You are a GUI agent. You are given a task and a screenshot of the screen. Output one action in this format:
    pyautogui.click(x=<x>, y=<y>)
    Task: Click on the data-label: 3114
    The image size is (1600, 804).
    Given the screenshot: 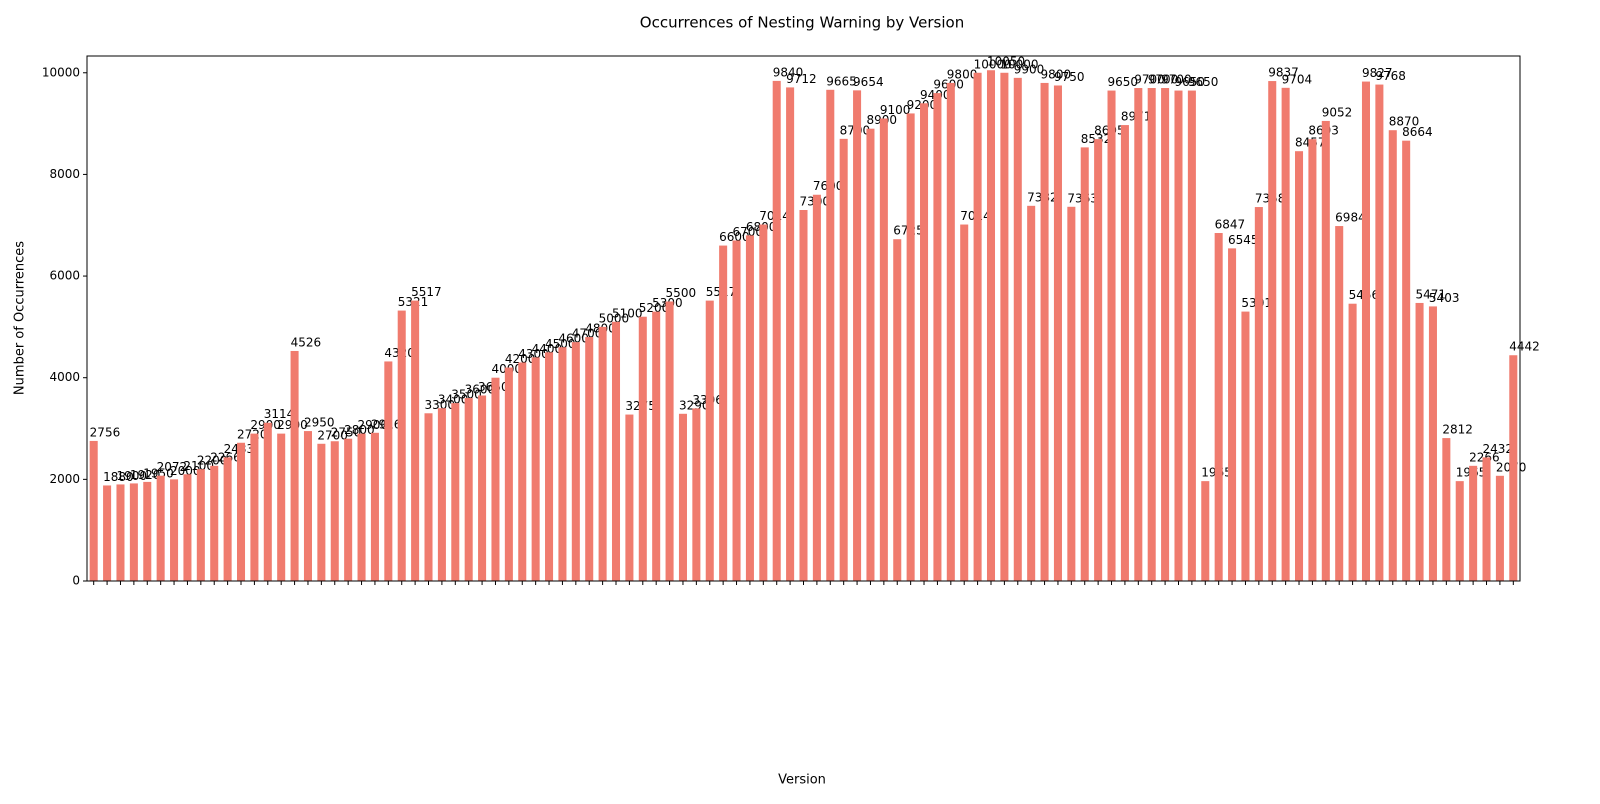 What is the action you would take?
    pyautogui.click(x=279, y=414)
    